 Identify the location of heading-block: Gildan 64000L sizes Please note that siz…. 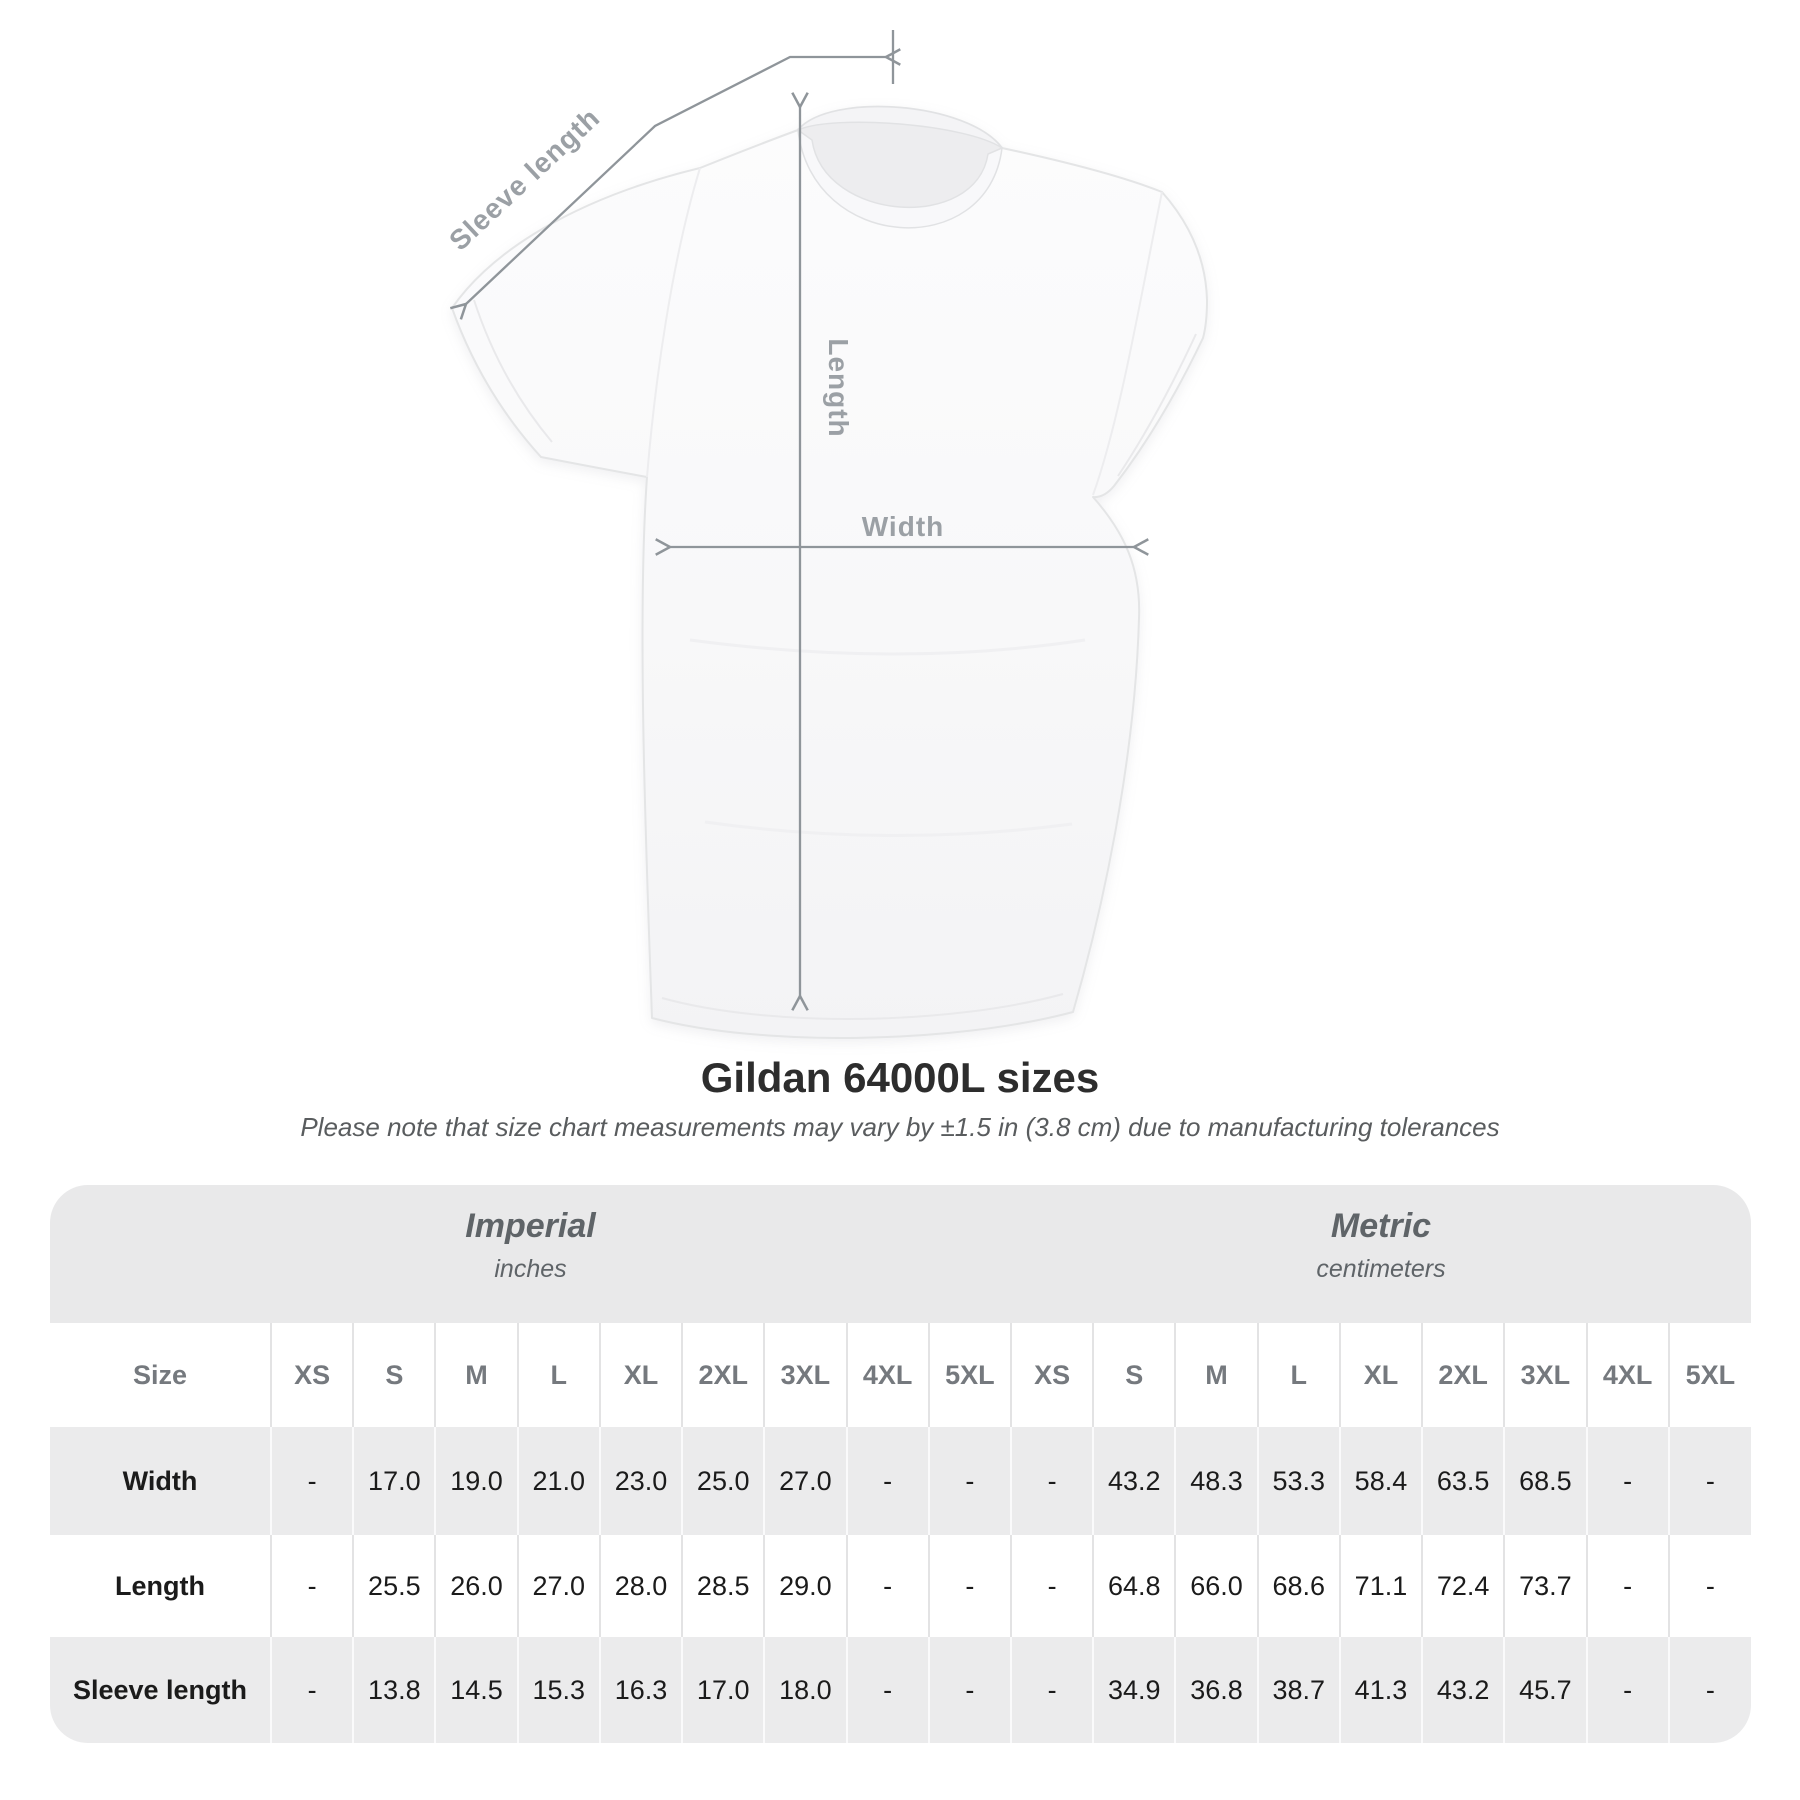
(900, 1098).